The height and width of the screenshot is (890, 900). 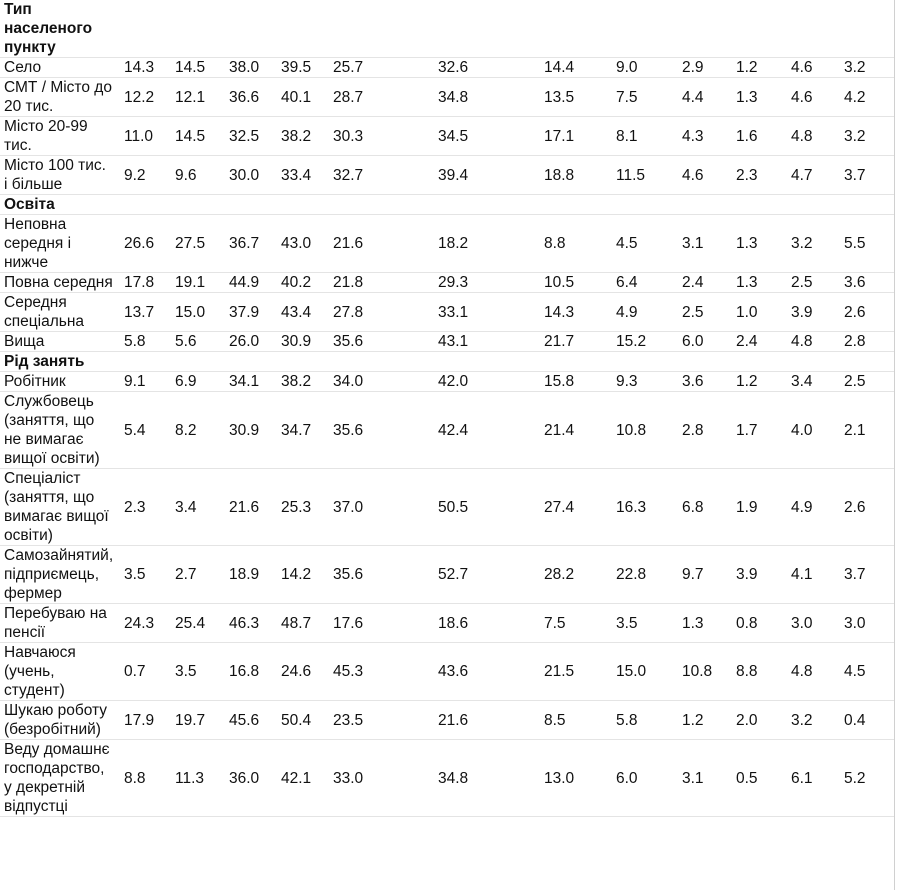 What do you see at coordinates (54, 768) in the screenshot?
I see `label-line: господарство,` at bounding box center [54, 768].